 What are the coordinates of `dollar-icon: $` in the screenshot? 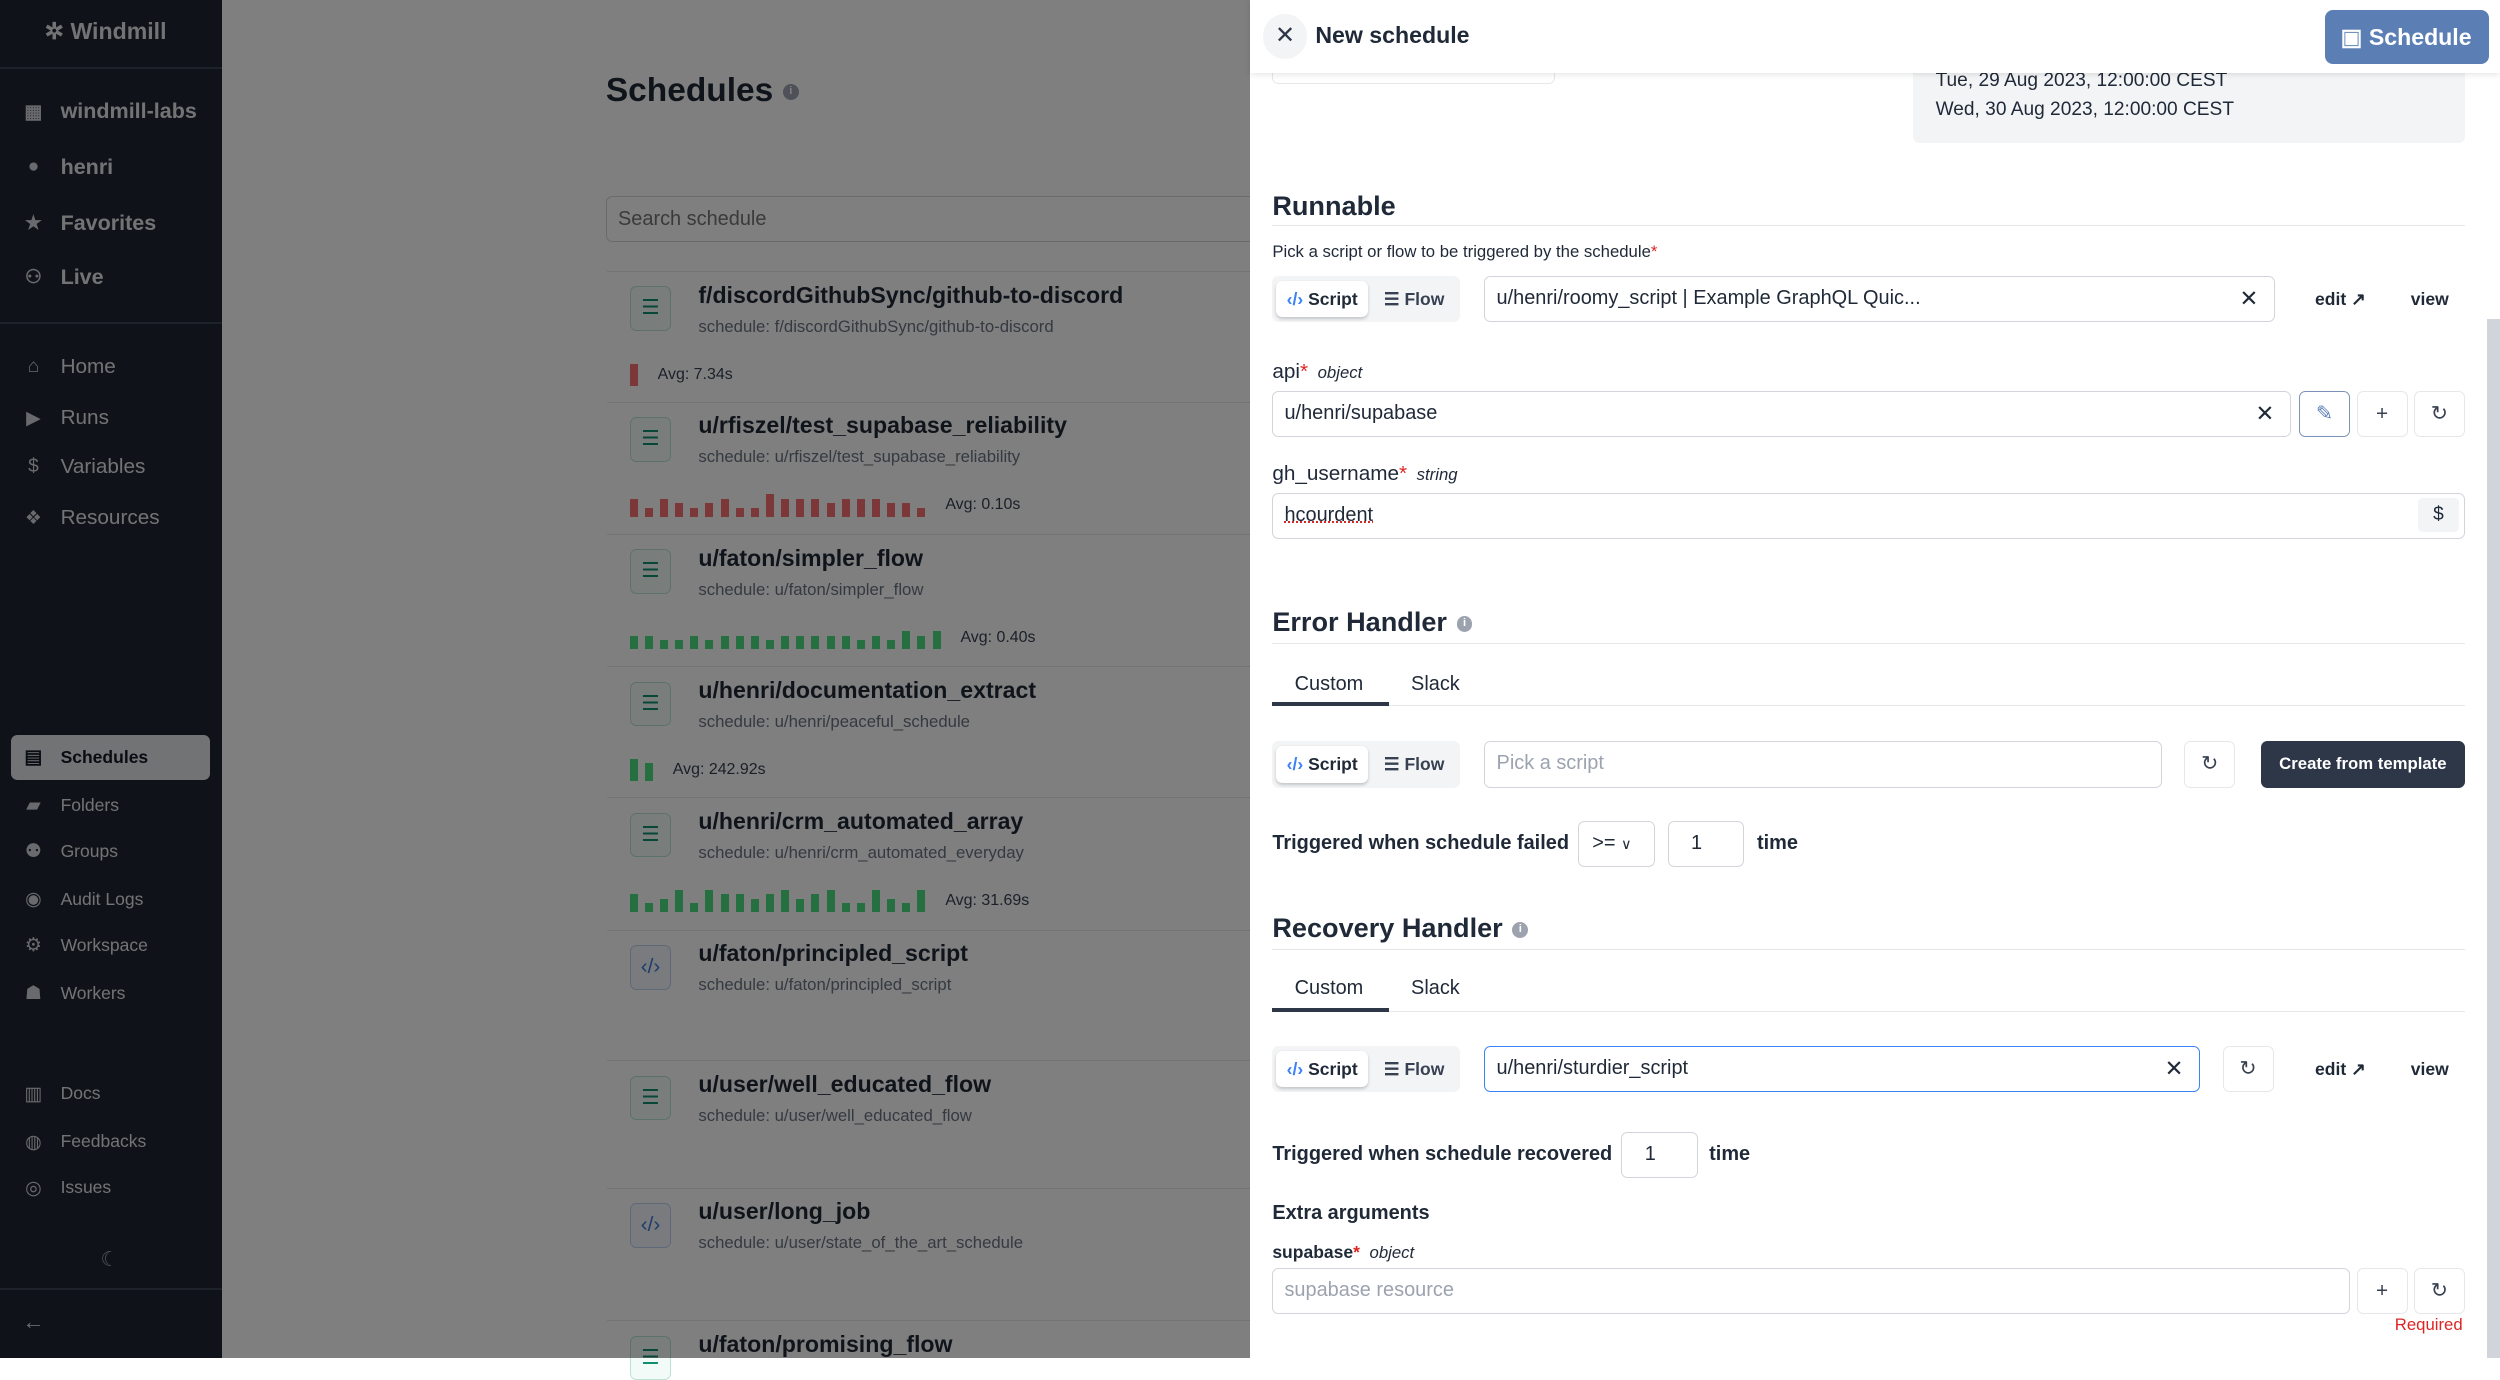 It's located at (2438, 514).